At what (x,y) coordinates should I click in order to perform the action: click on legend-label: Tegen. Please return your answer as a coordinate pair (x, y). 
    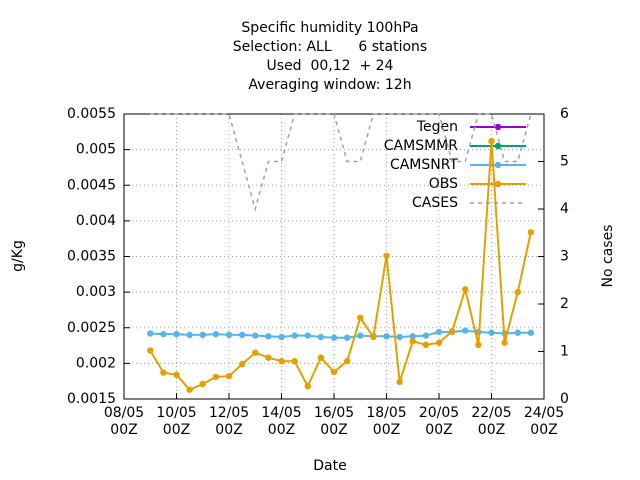
    Looking at the image, I should click on (437, 127).